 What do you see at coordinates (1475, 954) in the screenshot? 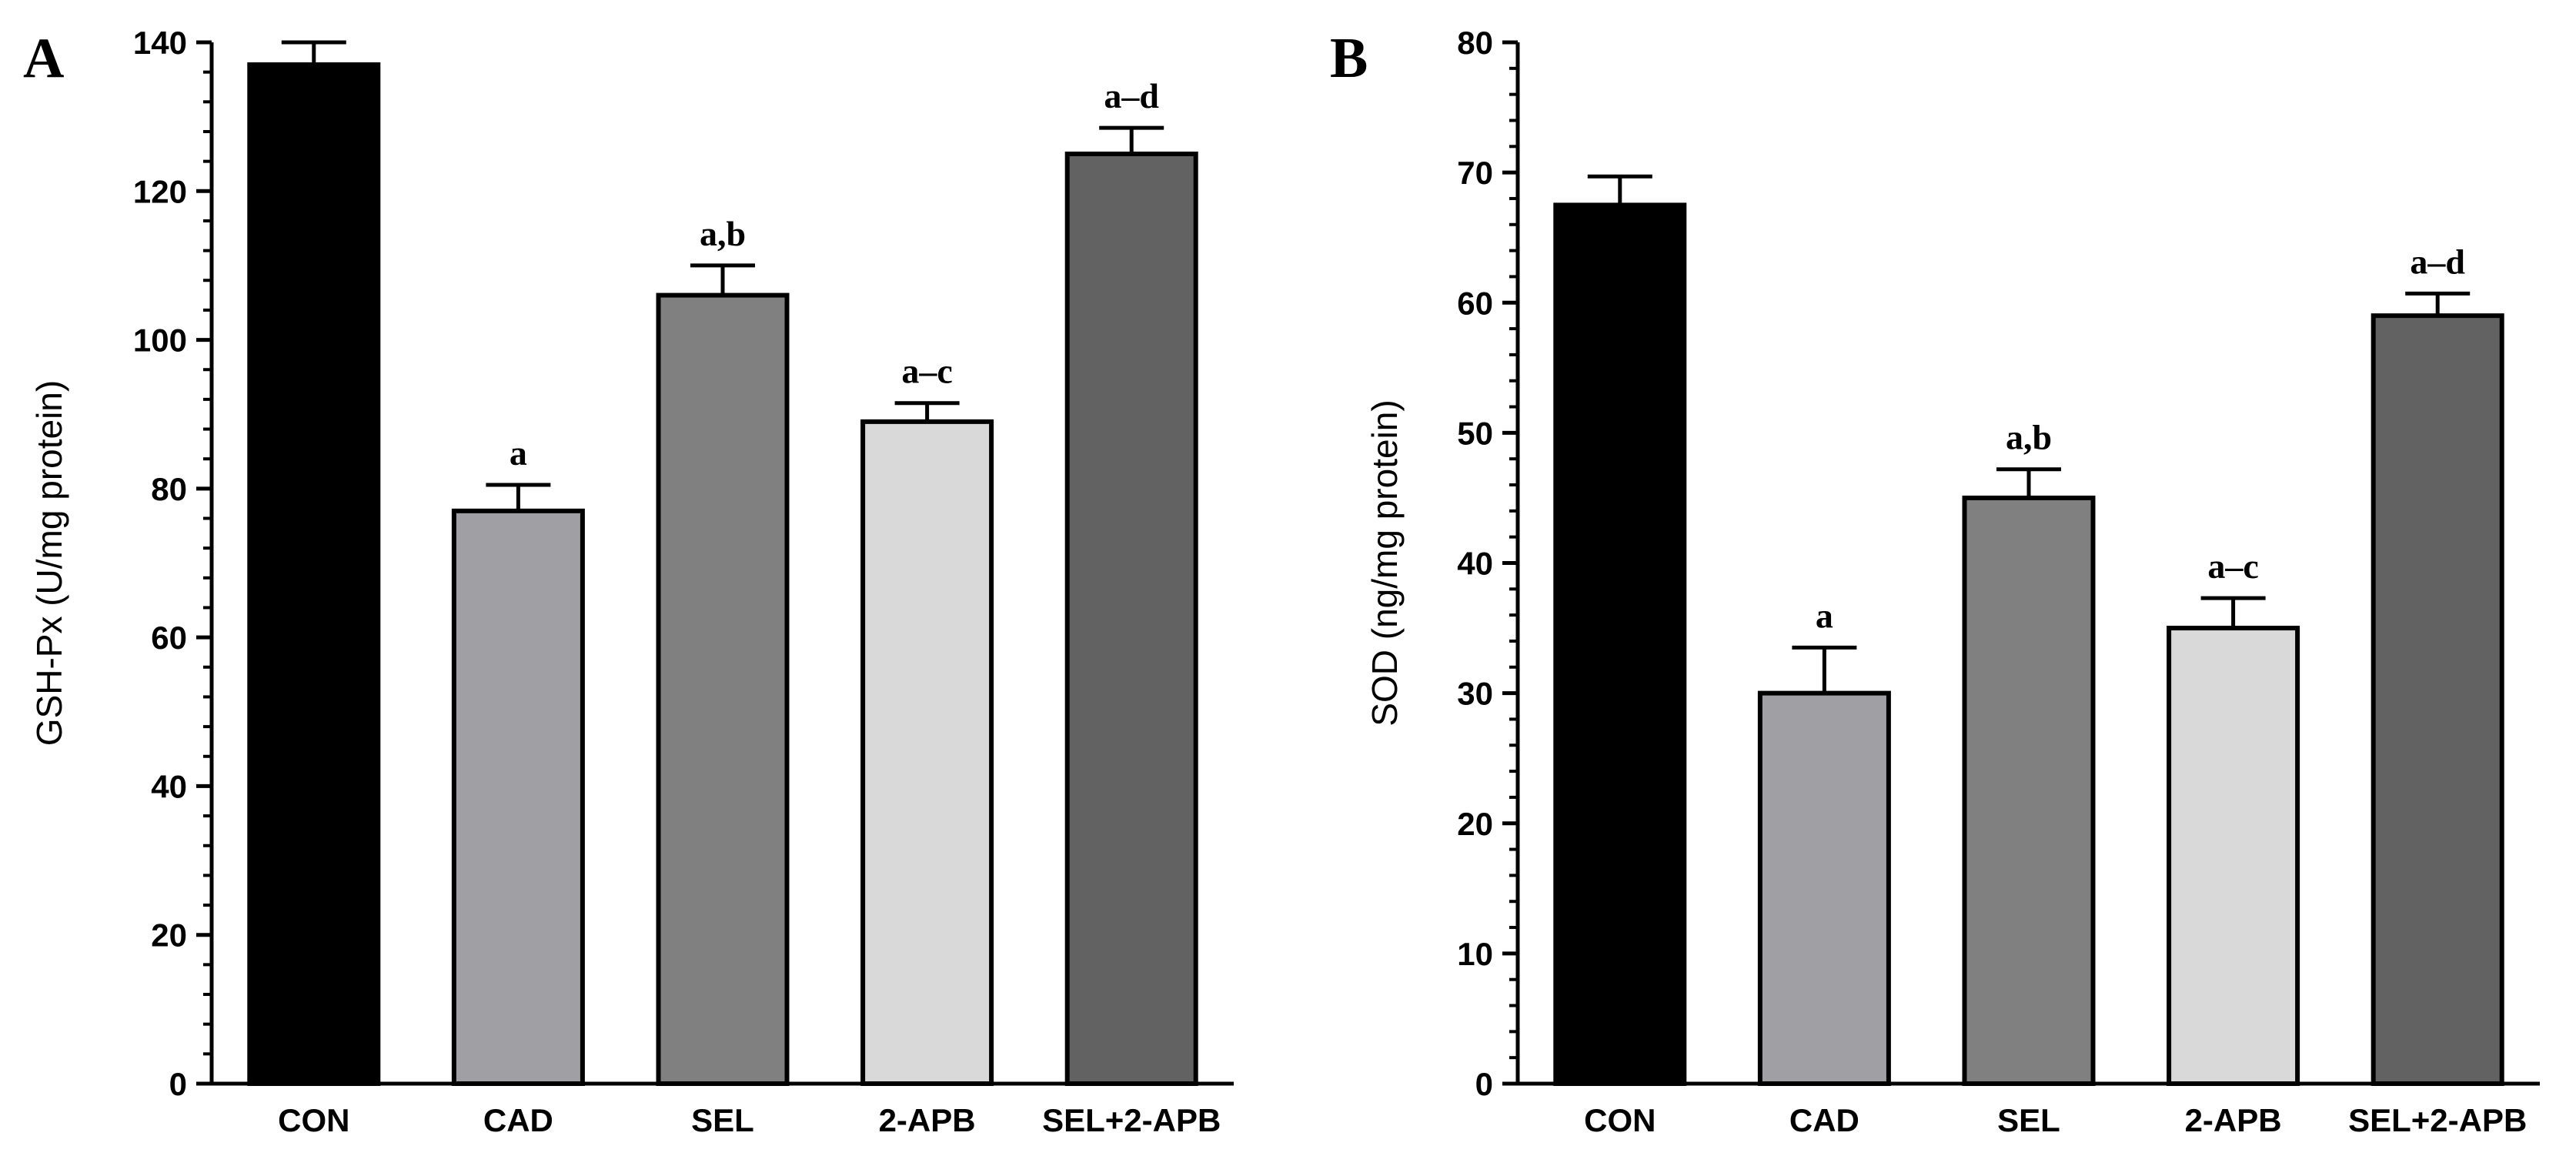
I see `y-tick-label: 10` at bounding box center [1475, 954].